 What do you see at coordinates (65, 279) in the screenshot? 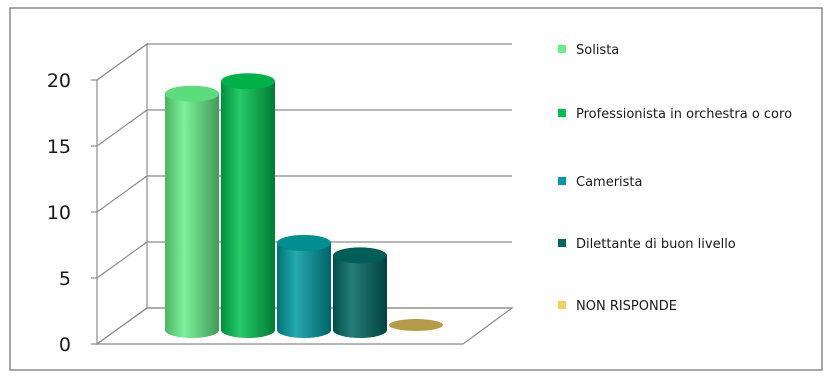
I see `y-tick-label: 5` at bounding box center [65, 279].